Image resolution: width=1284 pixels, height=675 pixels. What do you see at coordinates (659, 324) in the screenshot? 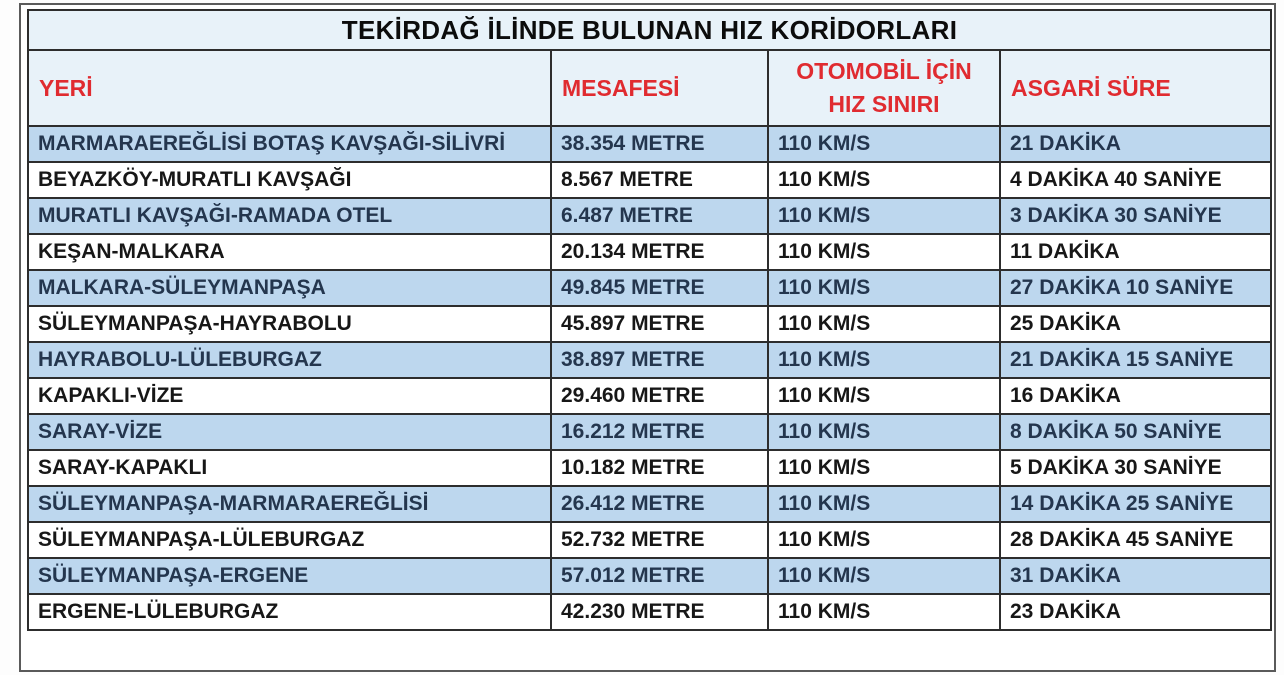
I see `distance-cell: 45.897 METRE` at bounding box center [659, 324].